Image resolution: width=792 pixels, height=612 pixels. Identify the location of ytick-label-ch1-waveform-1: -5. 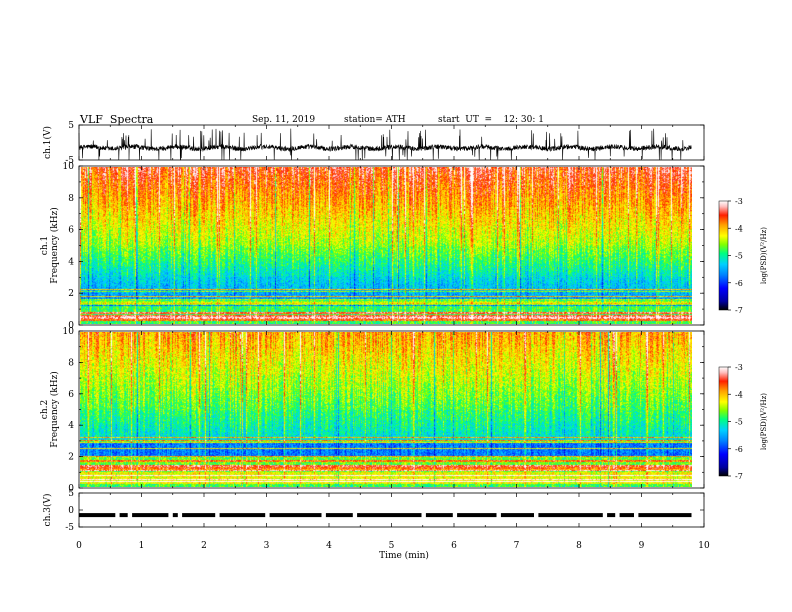
(69, 161).